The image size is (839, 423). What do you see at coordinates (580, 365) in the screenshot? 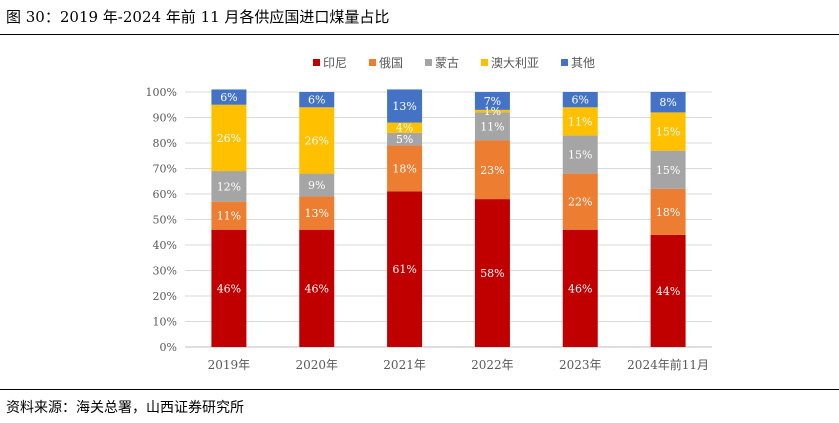
I see `x-tick-label: 2023年` at bounding box center [580, 365].